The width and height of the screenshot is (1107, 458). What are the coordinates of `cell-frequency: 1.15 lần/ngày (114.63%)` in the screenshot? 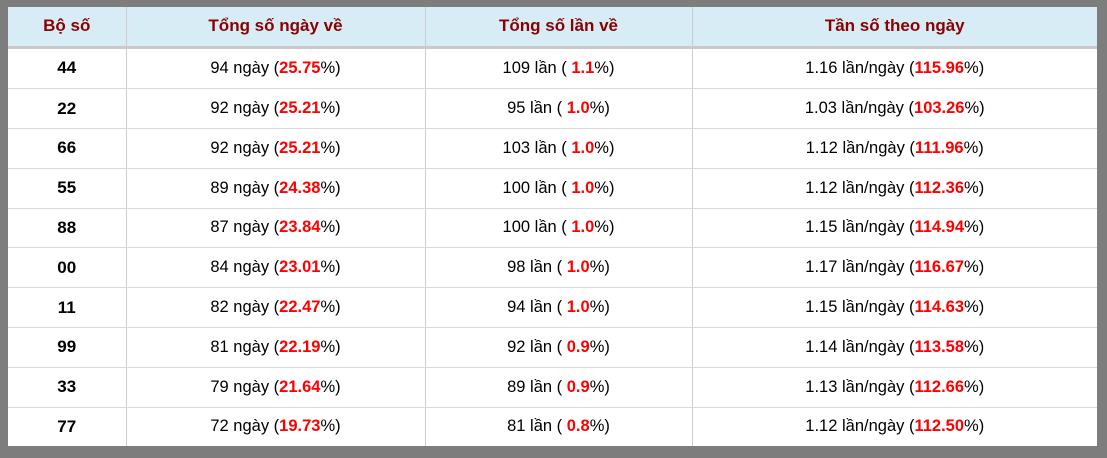 It's located at (894, 307).